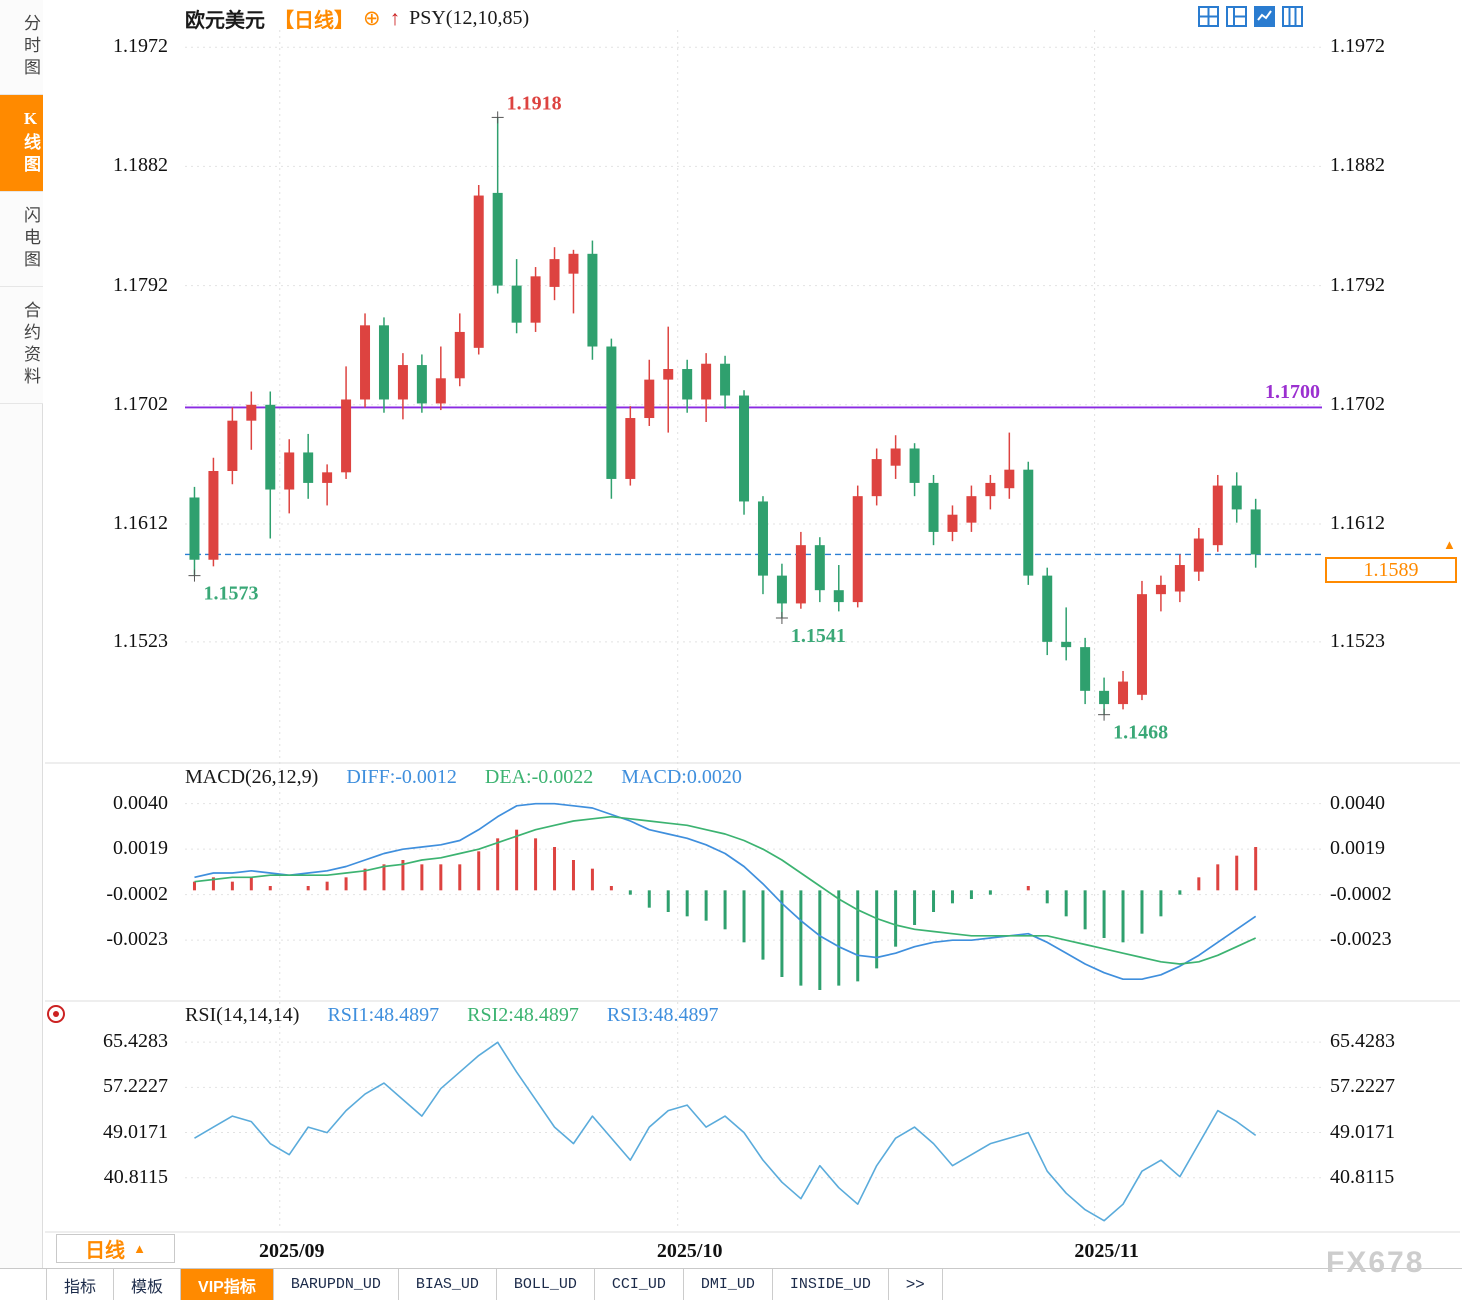  I want to click on rsi-tick-left: 65.4283, so click(135, 1041).